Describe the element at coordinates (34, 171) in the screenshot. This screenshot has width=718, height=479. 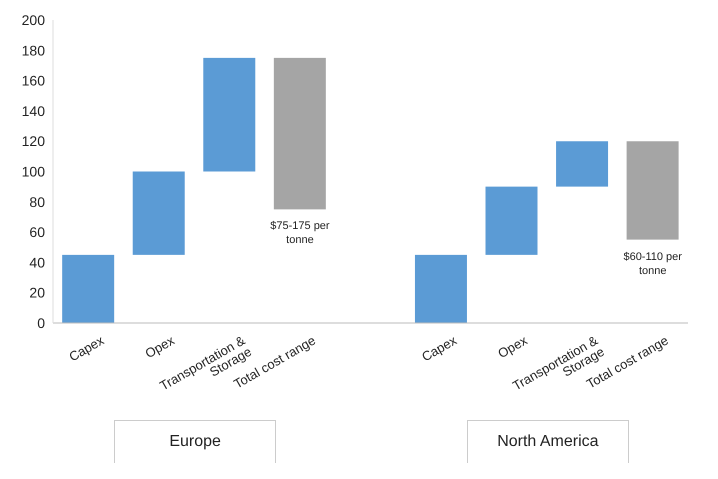
I see `y-tick-label: 100` at that location.